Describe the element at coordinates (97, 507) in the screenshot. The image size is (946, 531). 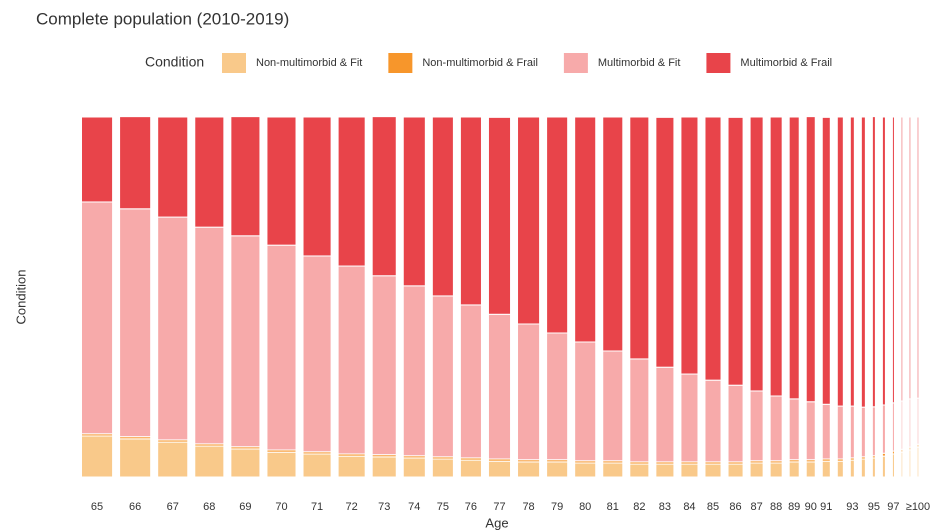
I see `x-tick-label: 65` at that location.